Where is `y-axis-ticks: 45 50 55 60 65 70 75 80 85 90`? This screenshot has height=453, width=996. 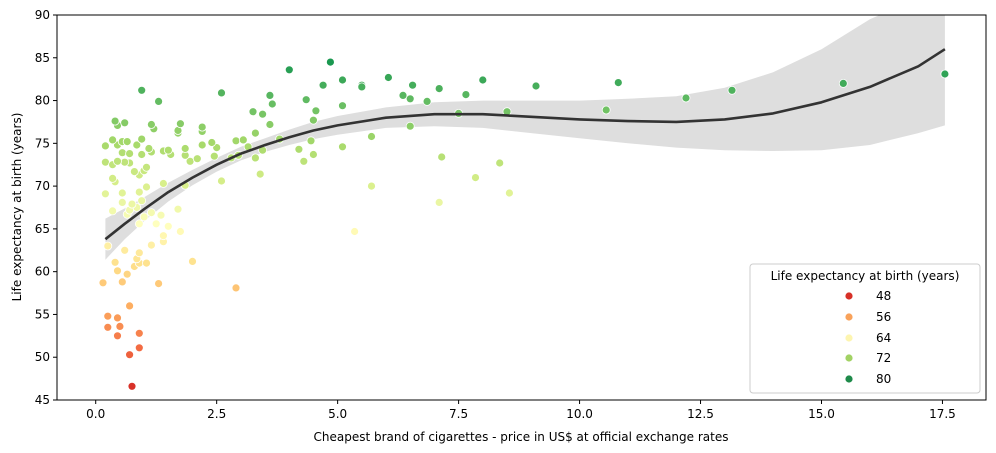
y-axis-ticks: 45 50 55 60 65 70 75 80 85 90 is located at coordinates (46, 207).